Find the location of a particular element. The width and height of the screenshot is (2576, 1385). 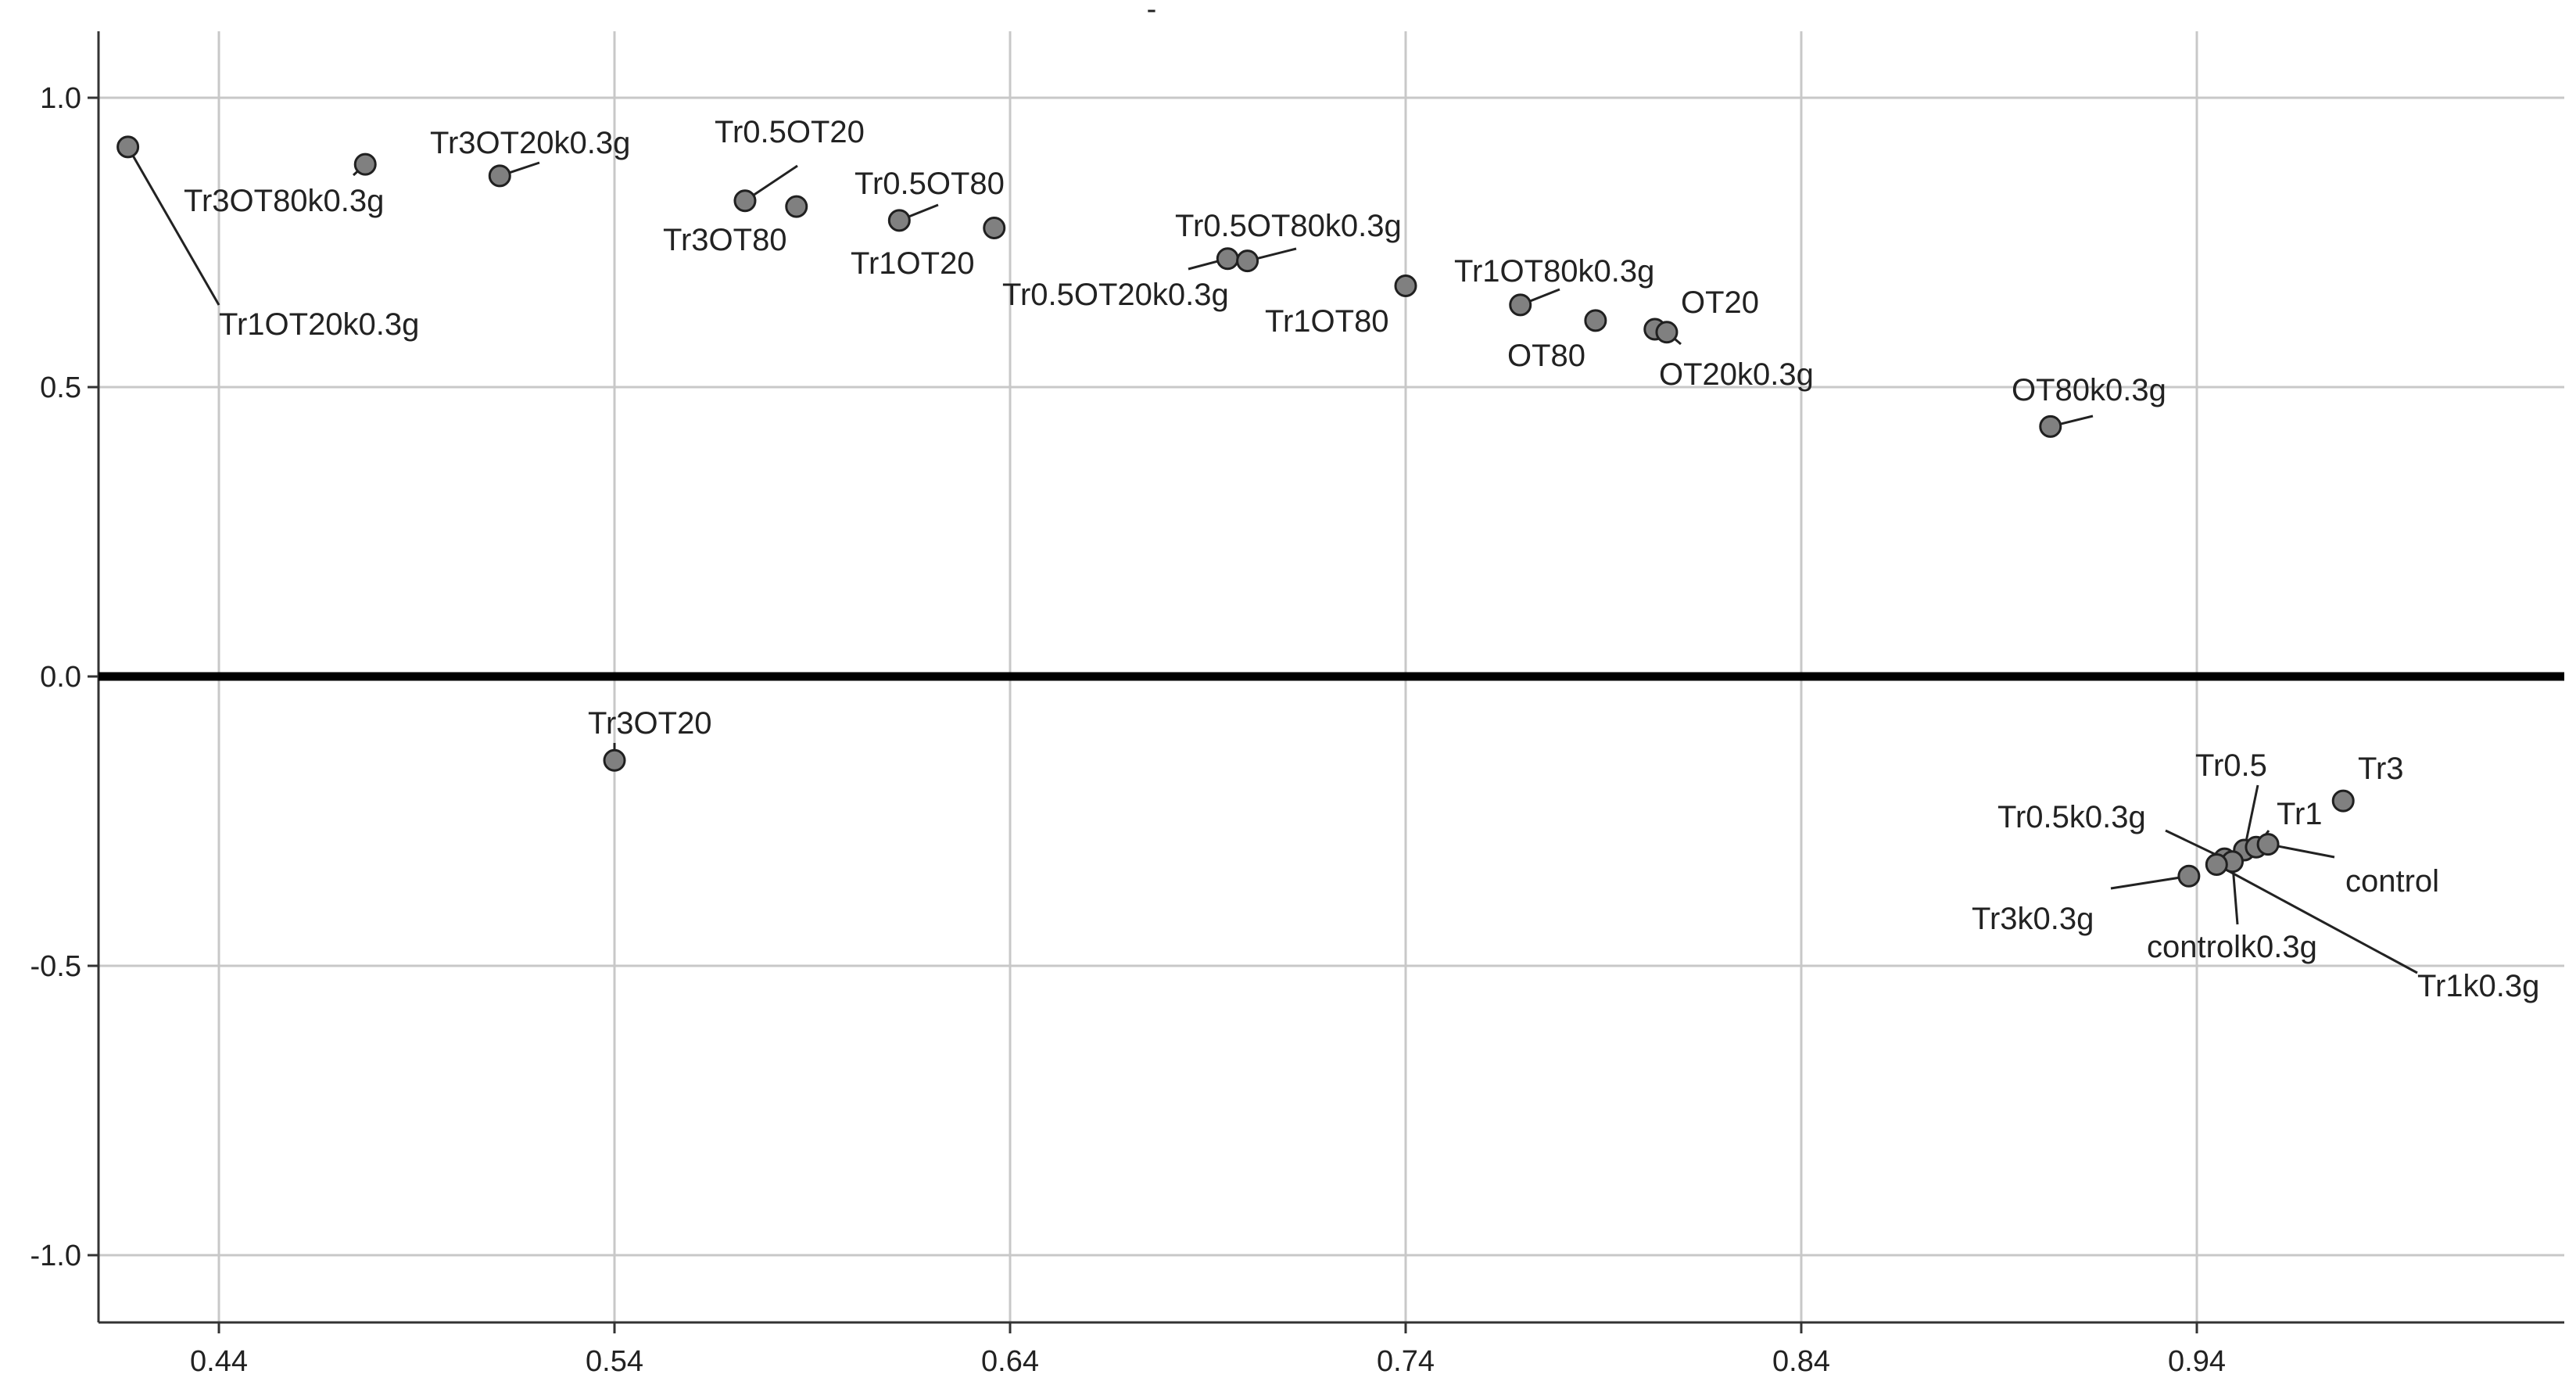

point-label: OT20 is located at coordinates (1720, 302).